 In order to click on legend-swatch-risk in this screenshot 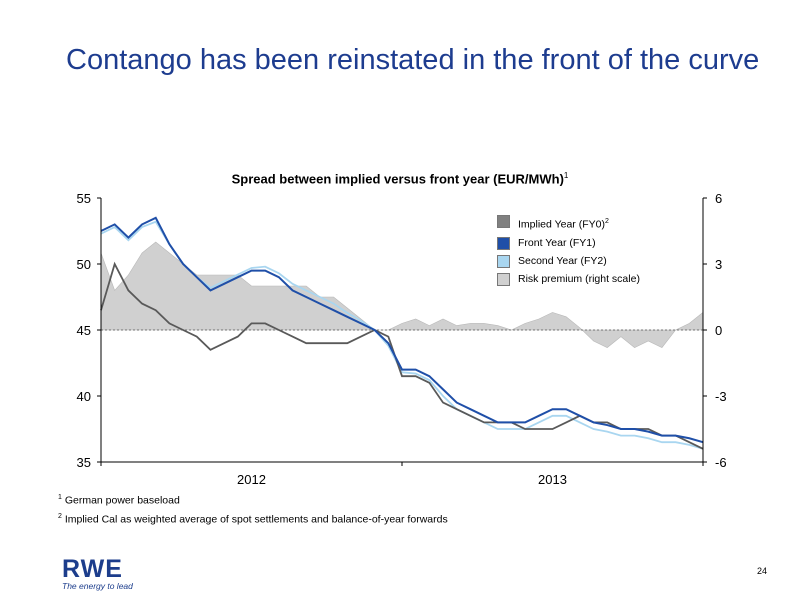, I will do `click(503, 279)`.